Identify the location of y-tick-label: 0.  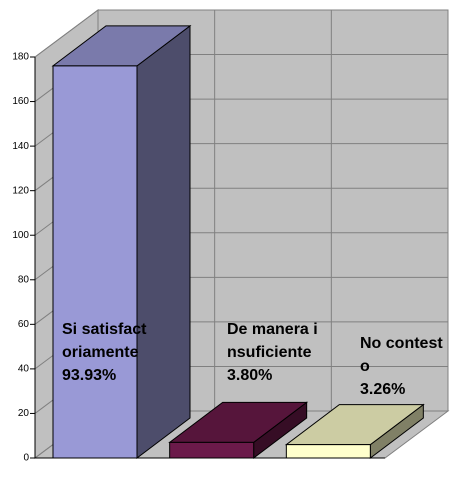
(26, 458).